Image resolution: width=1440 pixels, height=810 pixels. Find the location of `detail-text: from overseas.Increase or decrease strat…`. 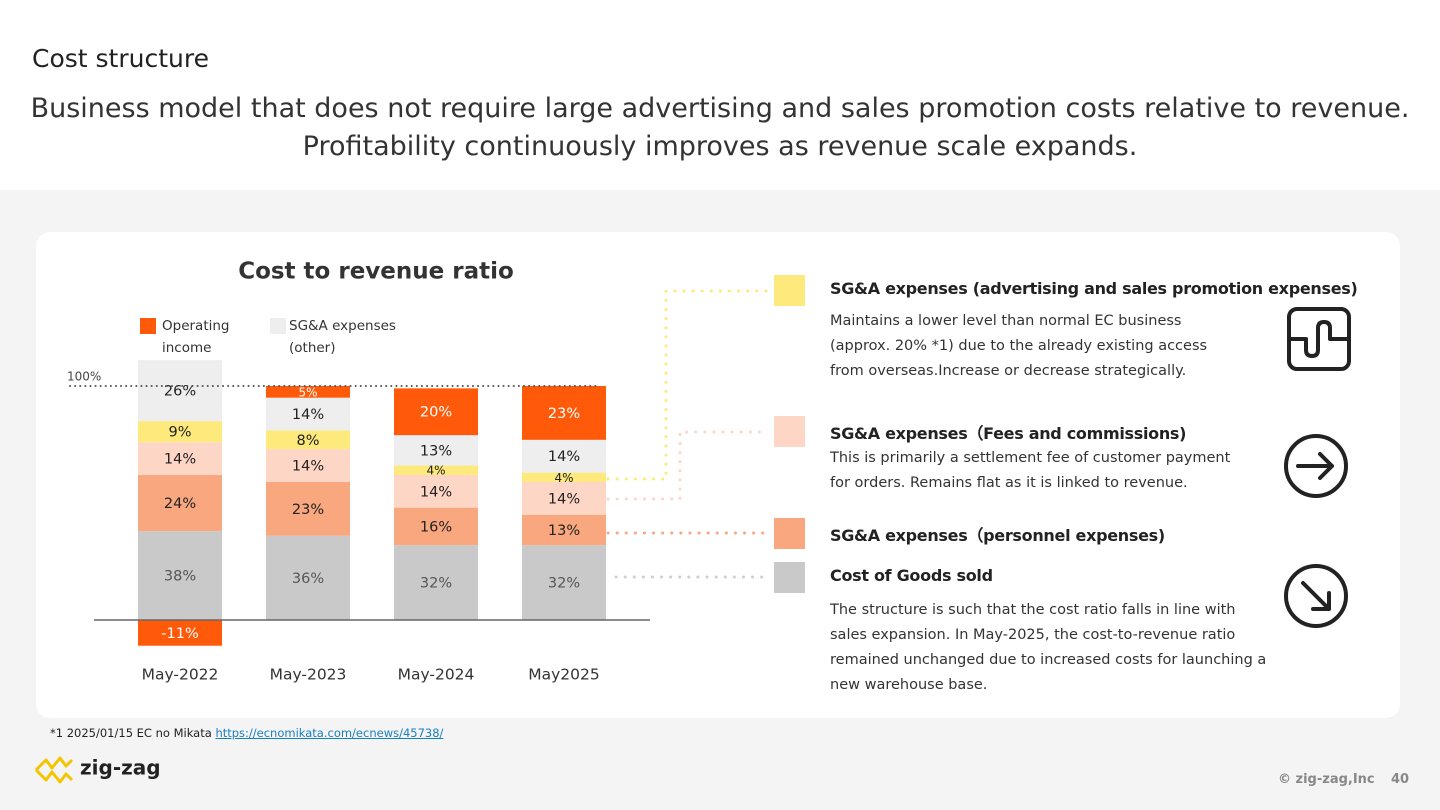

detail-text: from overseas.Increase or decrease strat… is located at coordinates (1008, 371).